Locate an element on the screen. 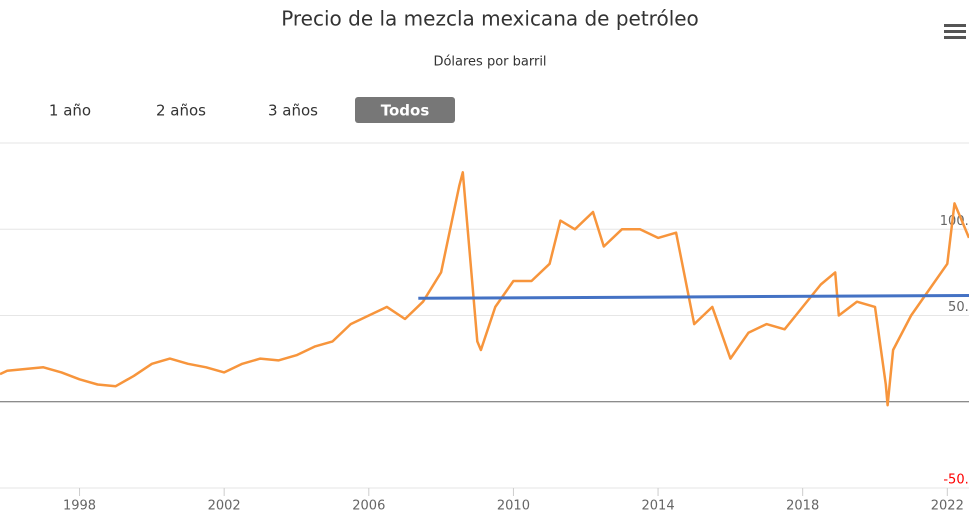  x-tick-label: 2014 is located at coordinates (658, 506).